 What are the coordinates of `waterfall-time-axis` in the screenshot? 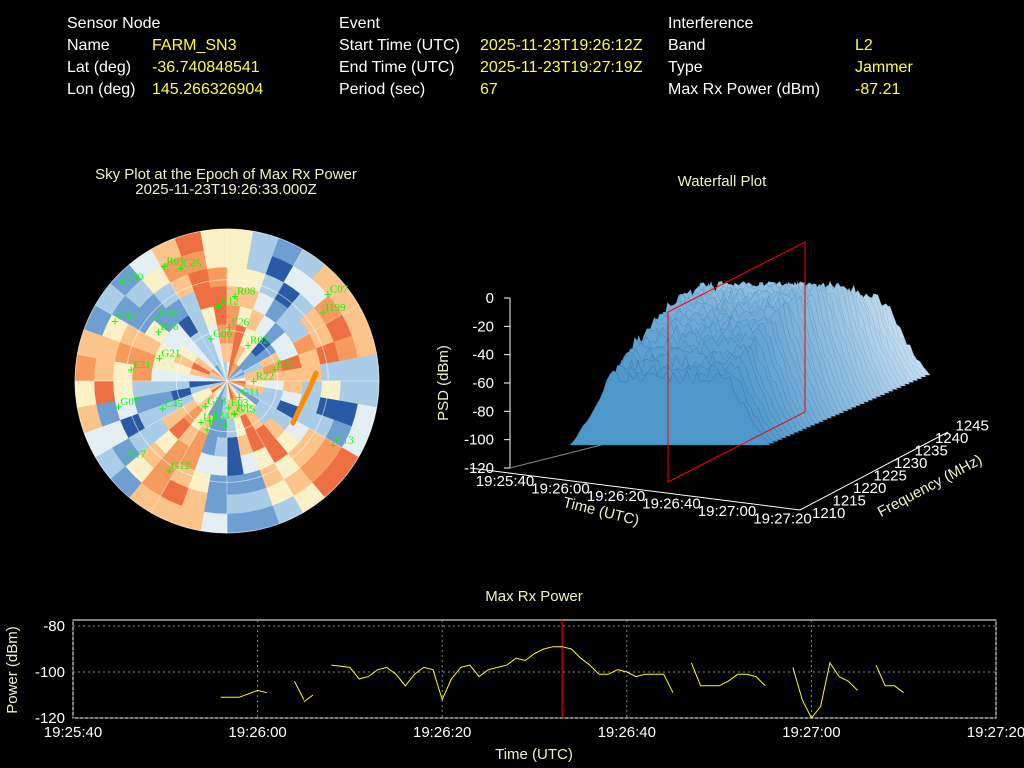 It's located at (635, 489).